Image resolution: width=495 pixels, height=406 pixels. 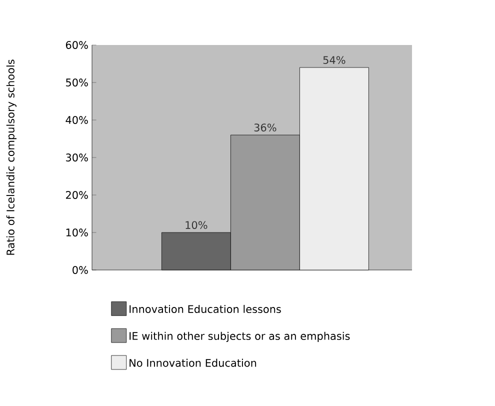 I want to click on data-label: 36%, so click(x=265, y=128).